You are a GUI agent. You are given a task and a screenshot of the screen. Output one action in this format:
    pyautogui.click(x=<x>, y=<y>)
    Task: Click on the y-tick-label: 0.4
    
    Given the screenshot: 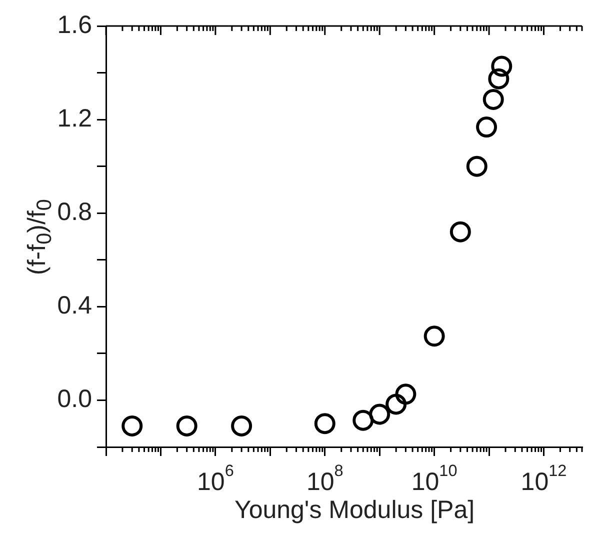 What is the action you would take?
    pyautogui.click(x=74, y=306)
    